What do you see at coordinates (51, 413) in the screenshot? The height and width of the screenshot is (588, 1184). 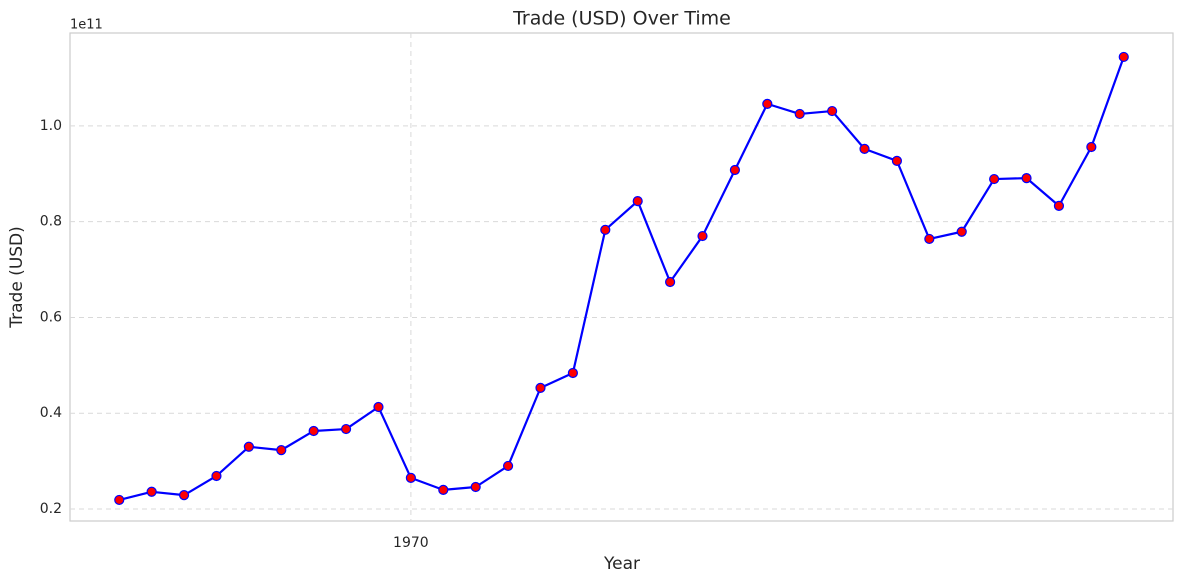 I see `y-tick-label: 0.4` at bounding box center [51, 413].